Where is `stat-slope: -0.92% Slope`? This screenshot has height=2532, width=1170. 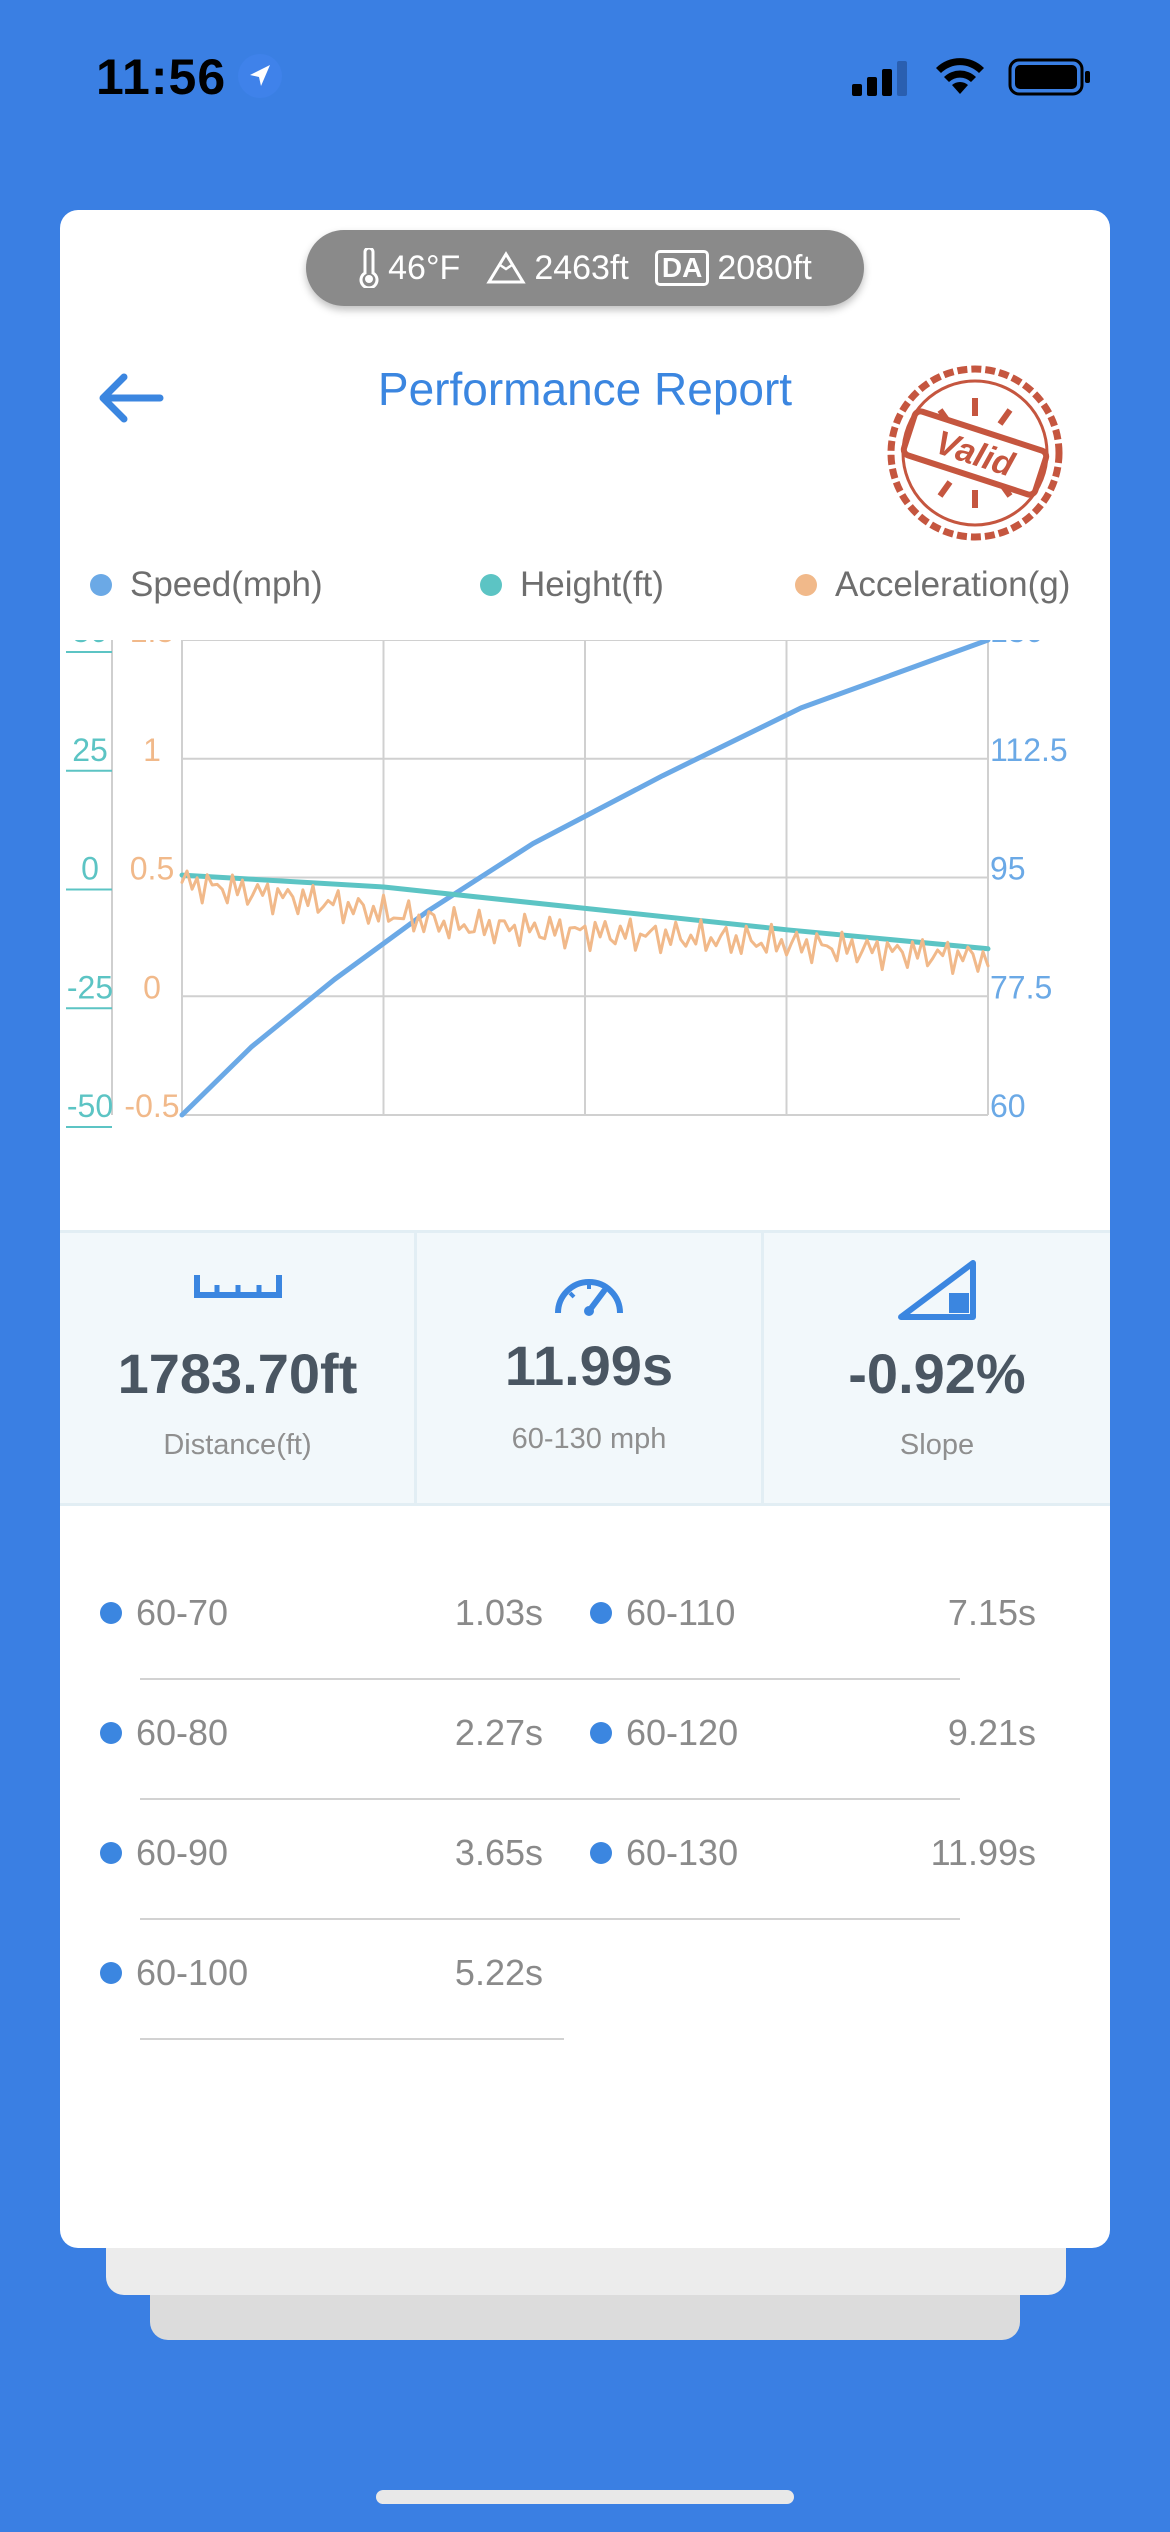 stat-slope: -0.92% Slope is located at coordinates (937, 1368).